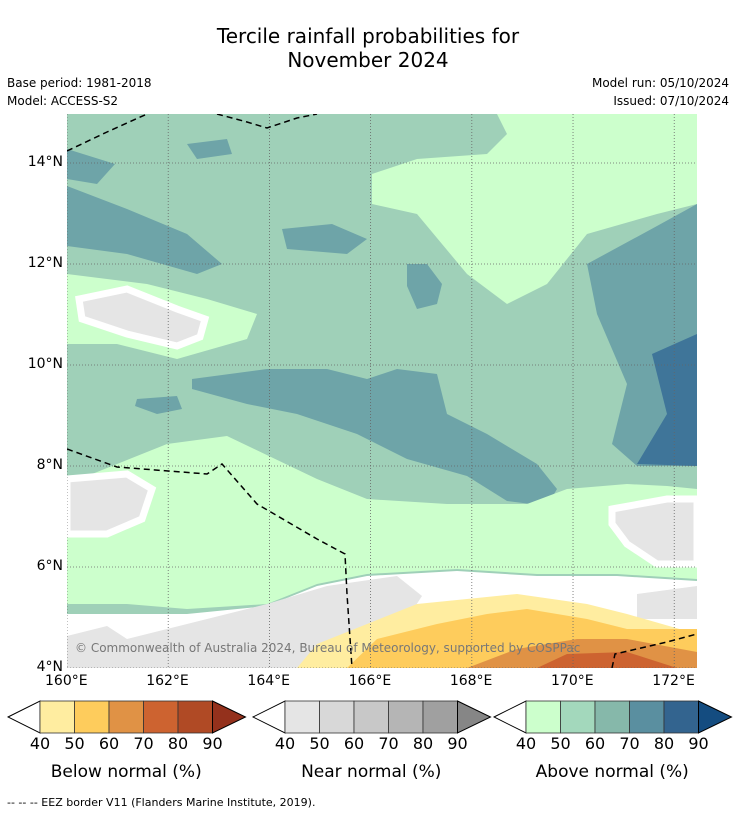  Describe the element at coordinates (368, 36) in the screenshot. I see `chart-title-line1: Tercile rainfall probabilities for` at that location.